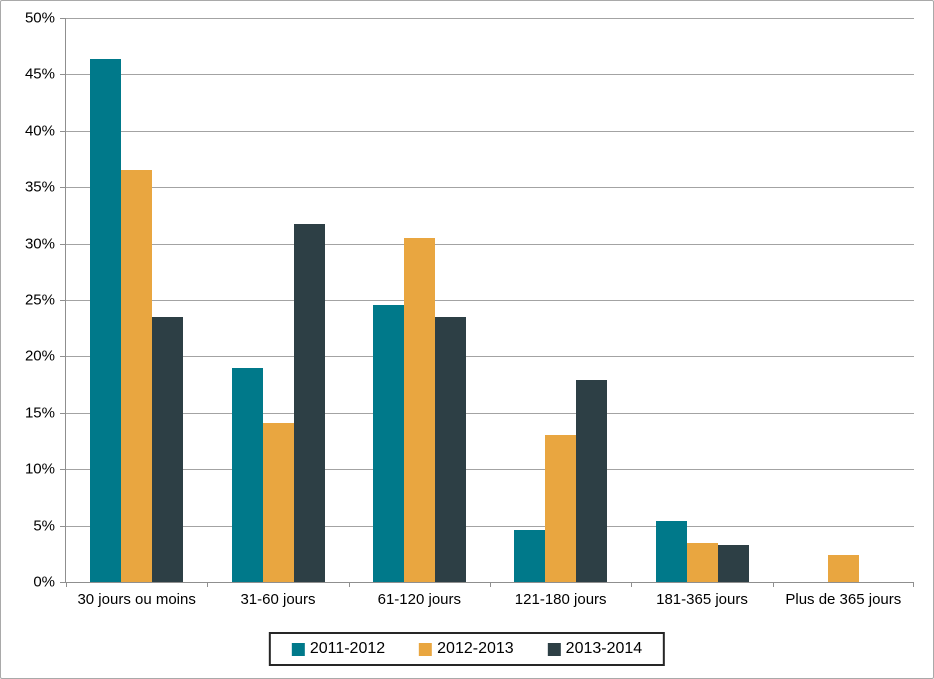 This screenshot has height=679, width=934. What do you see at coordinates (39, 413) in the screenshot?
I see `y-axis-label: 15%` at bounding box center [39, 413].